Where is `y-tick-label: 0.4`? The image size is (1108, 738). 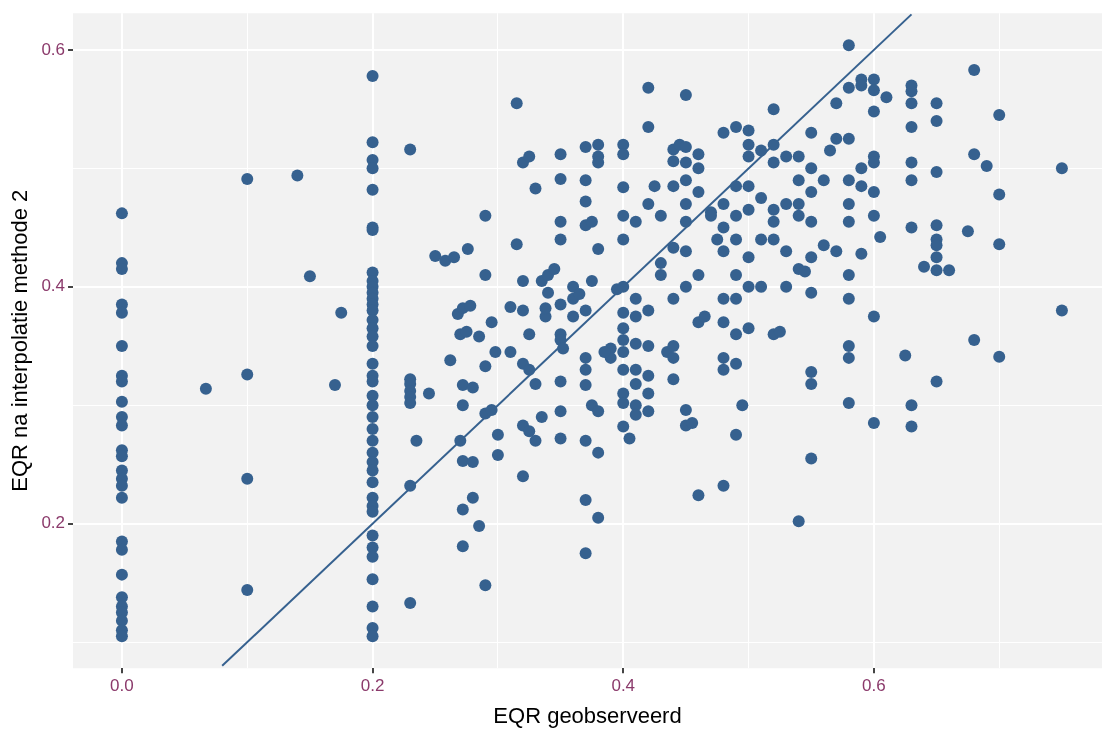 y-tick-label: 0.4 is located at coordinates (53, 286).